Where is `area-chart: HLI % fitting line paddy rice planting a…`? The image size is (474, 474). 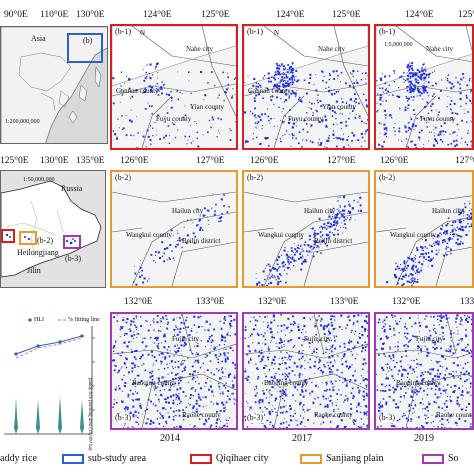 area-chart: HLI % fitting line paddy rice planting a… is located at coordinates (52, 379).